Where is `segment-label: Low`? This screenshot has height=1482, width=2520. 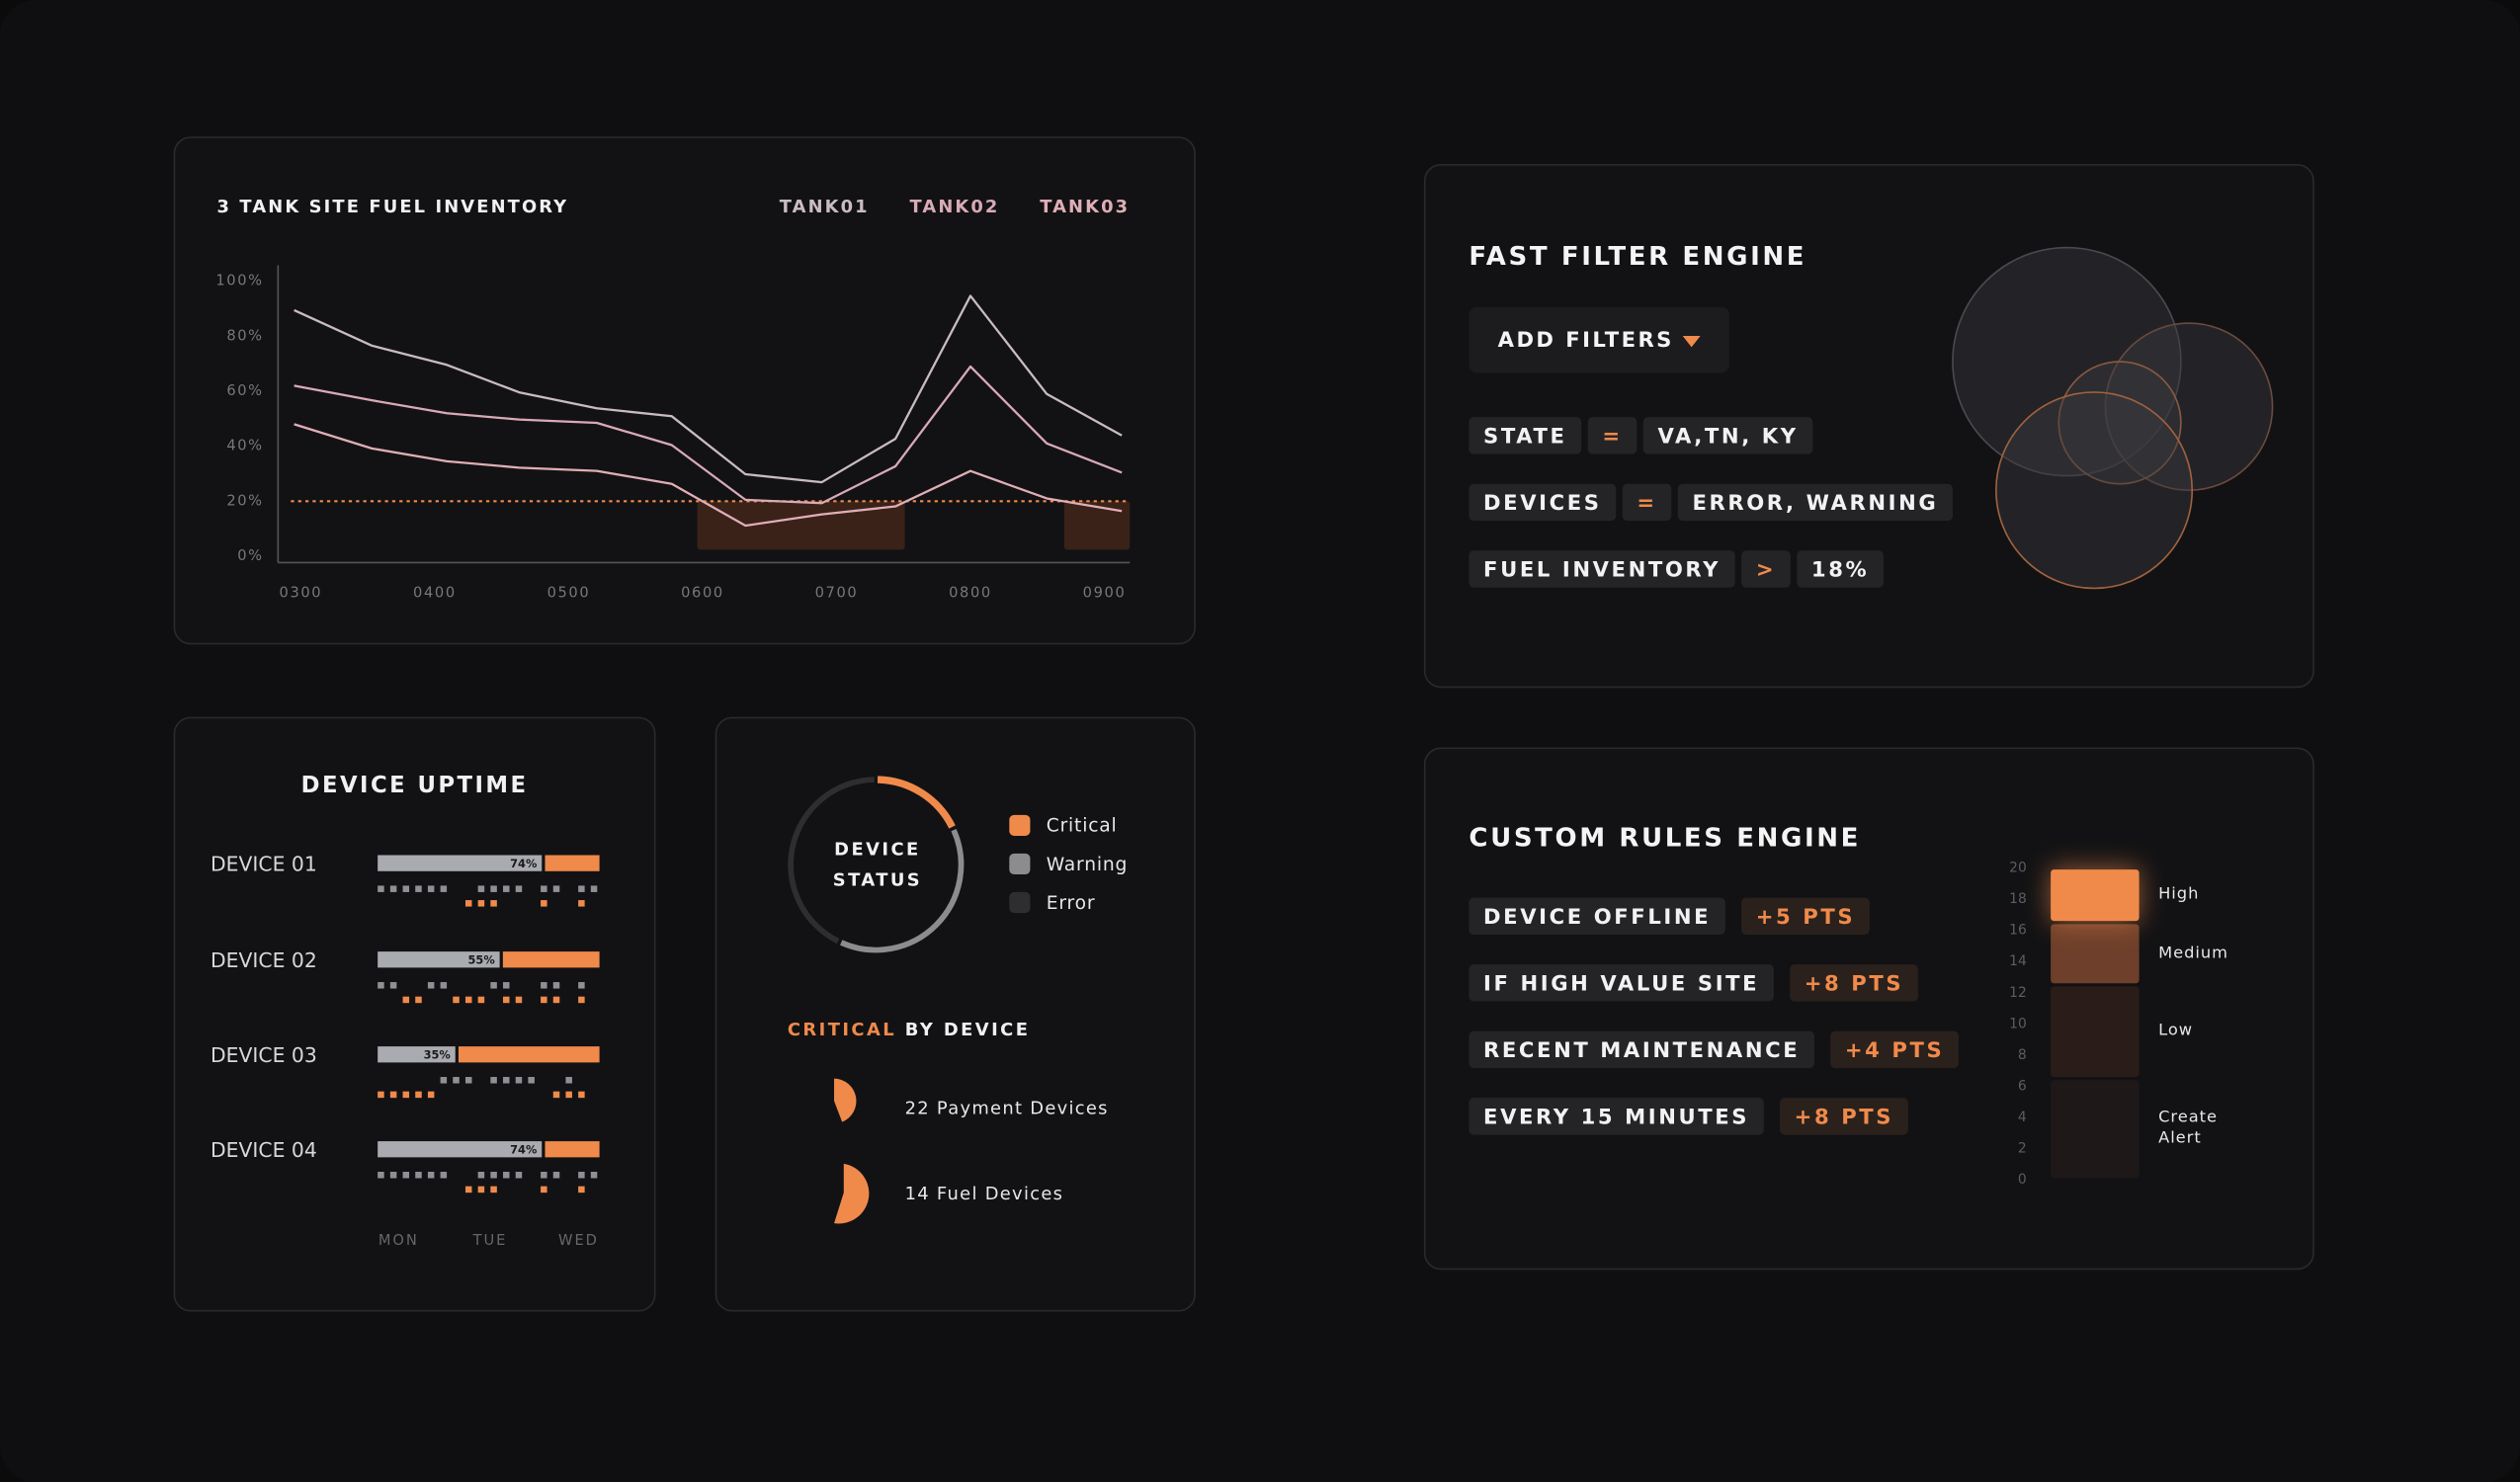
segment-label: Low is located at coordinates (2176, 1032).